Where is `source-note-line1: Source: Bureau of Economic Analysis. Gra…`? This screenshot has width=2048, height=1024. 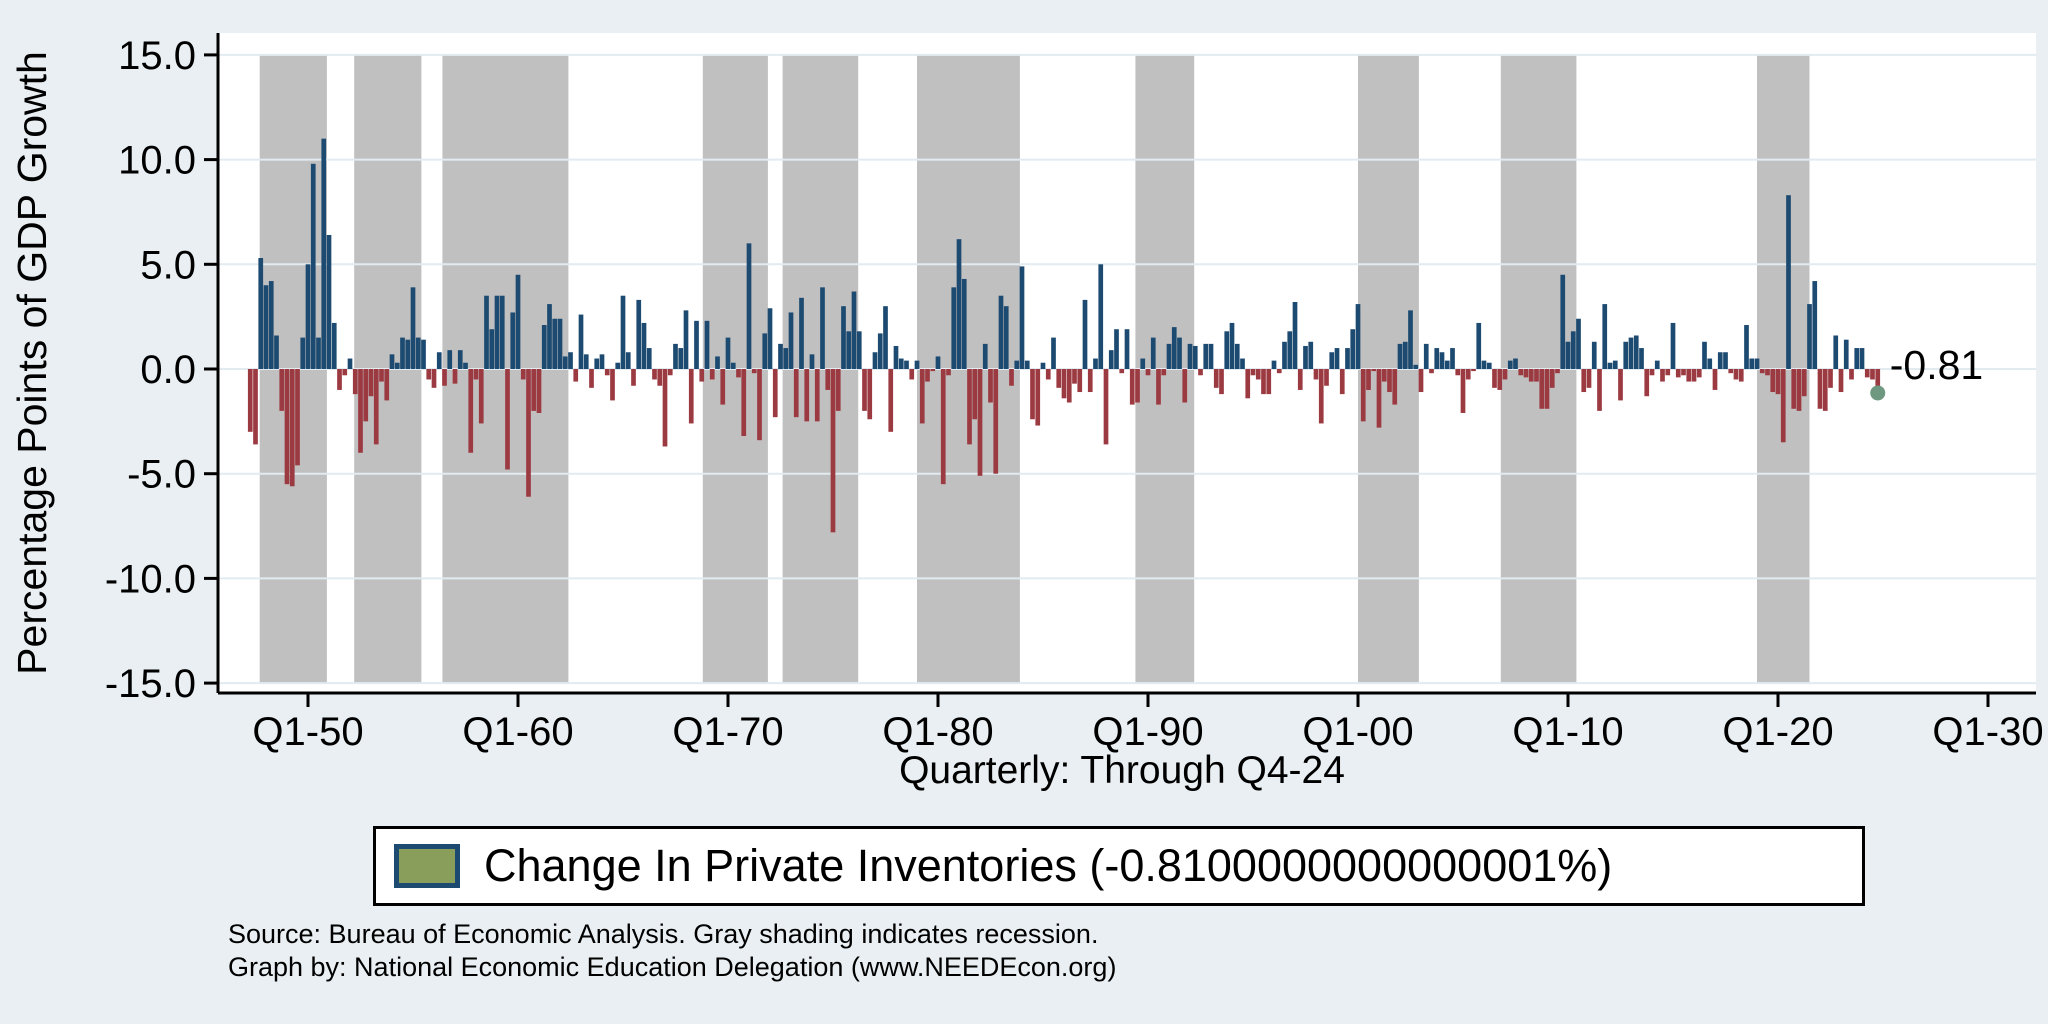 source-note-line1: Source: Bureau of Economic Analysis. Gra… is located at coordinates (663, 934).